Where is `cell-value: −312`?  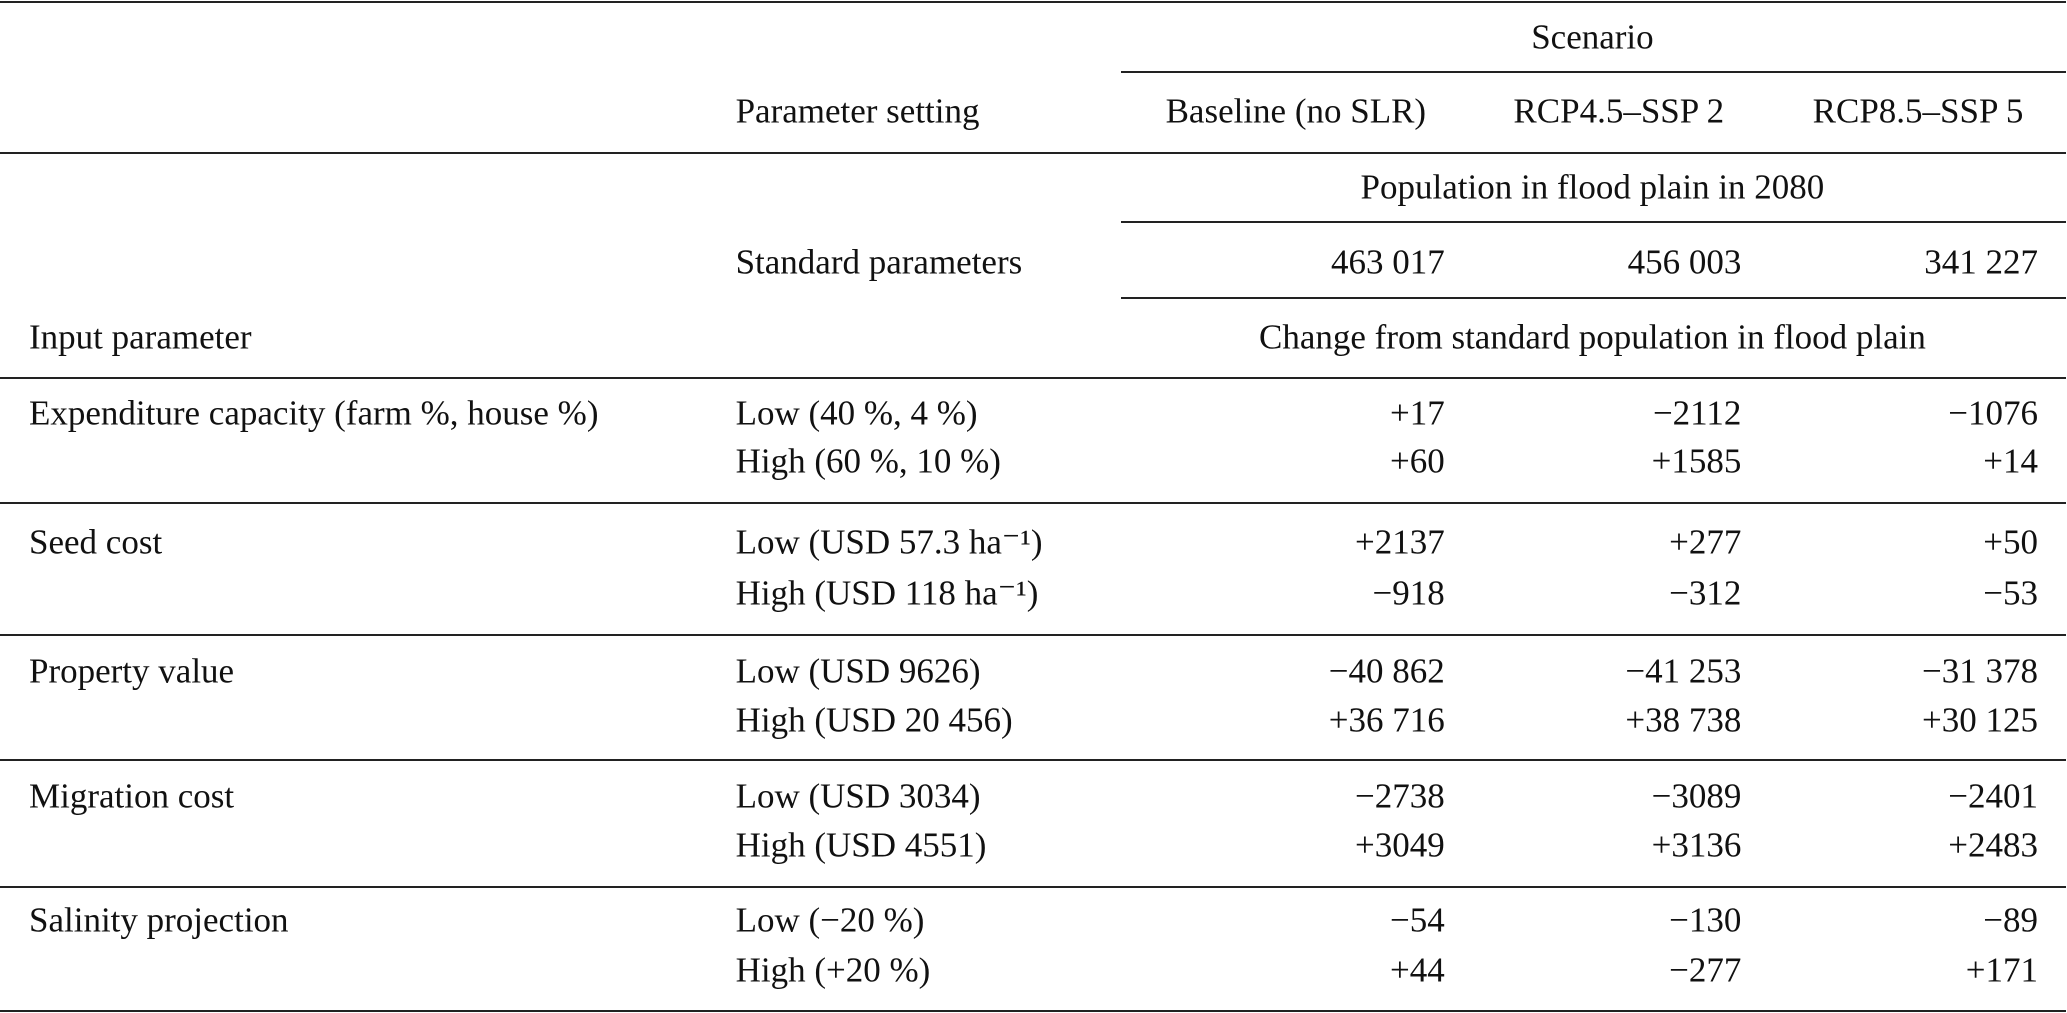 cell-value: −312 is located at coordinates (1705, 593).